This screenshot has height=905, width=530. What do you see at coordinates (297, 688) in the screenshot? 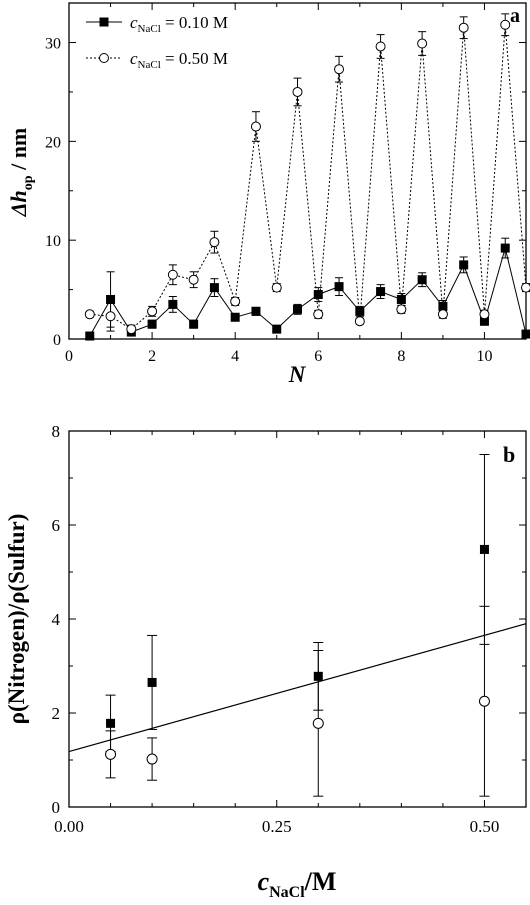
I see `fit-line` at bounding box center [297, 688].